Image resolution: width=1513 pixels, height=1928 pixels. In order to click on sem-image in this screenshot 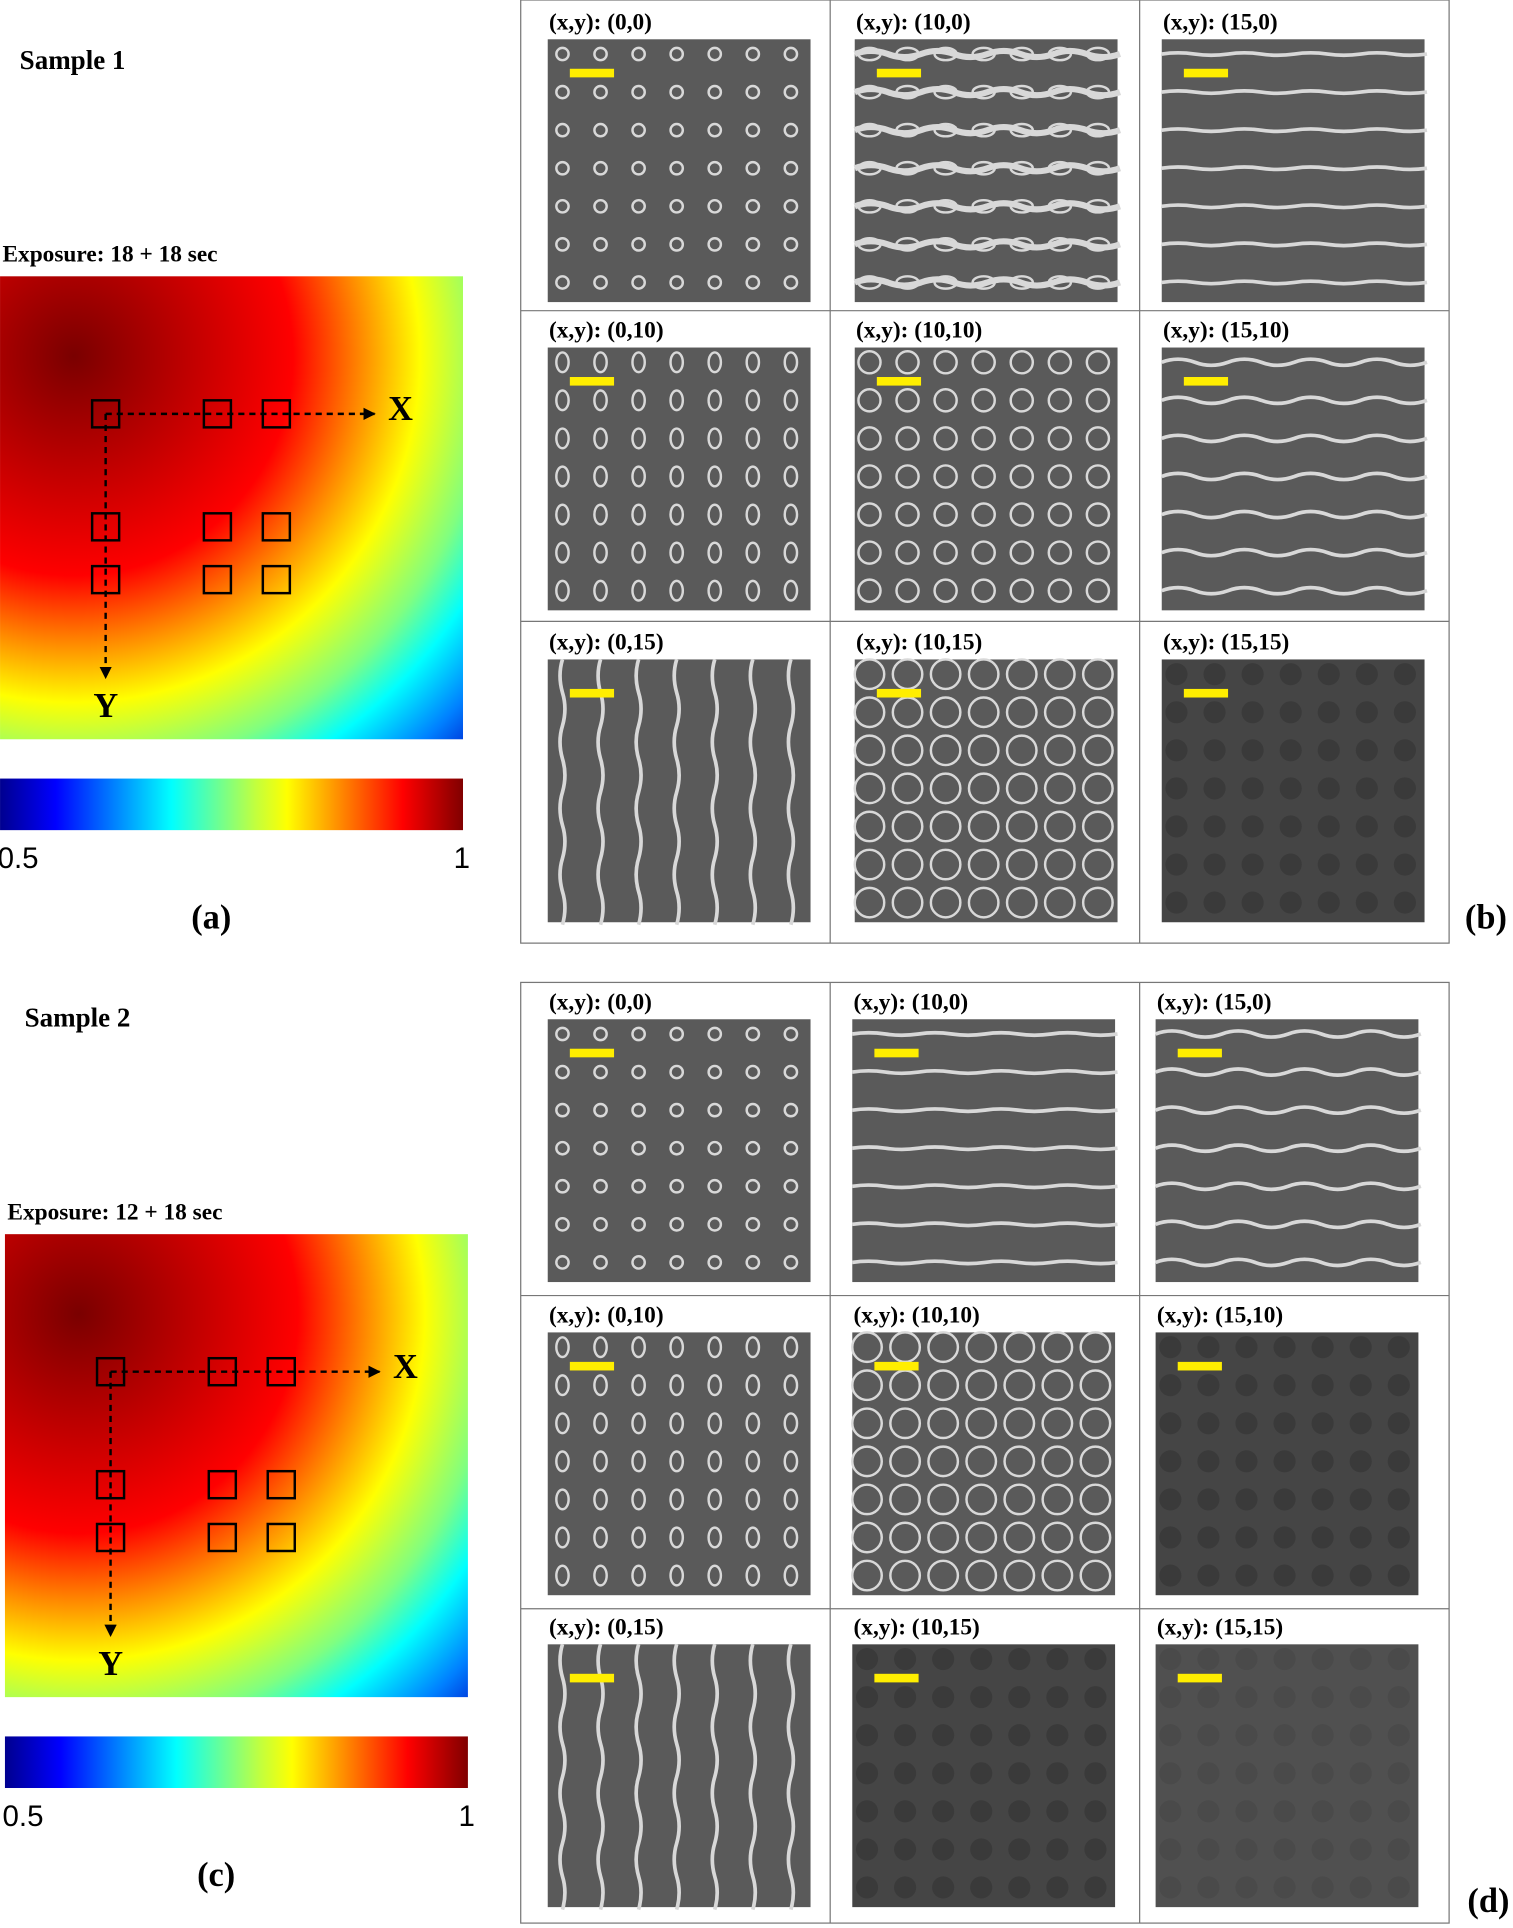, I will do `click(679, 171)`.